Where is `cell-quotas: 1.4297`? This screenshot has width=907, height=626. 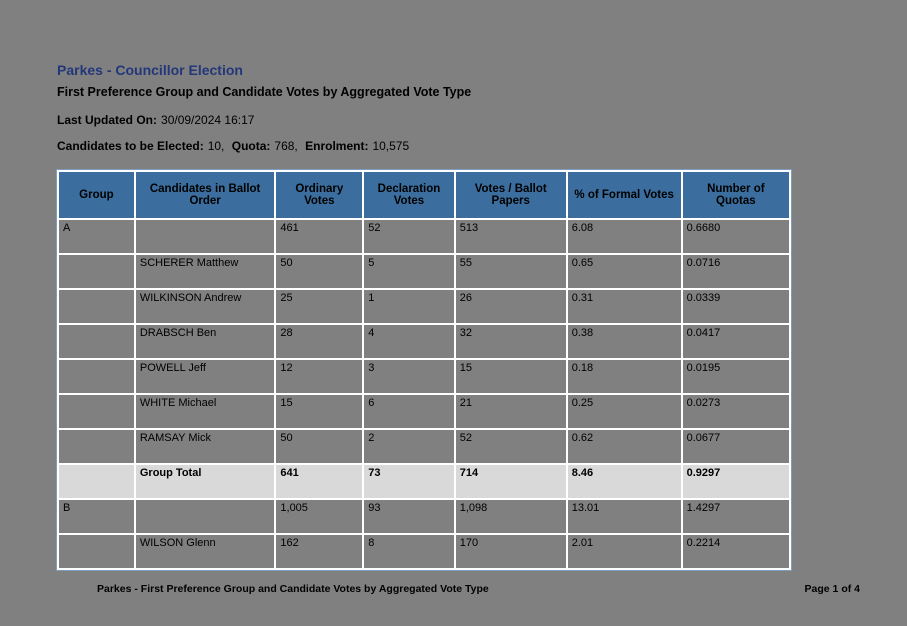
cell-quotas: 1.4297 is located at coordinates (736, 516).